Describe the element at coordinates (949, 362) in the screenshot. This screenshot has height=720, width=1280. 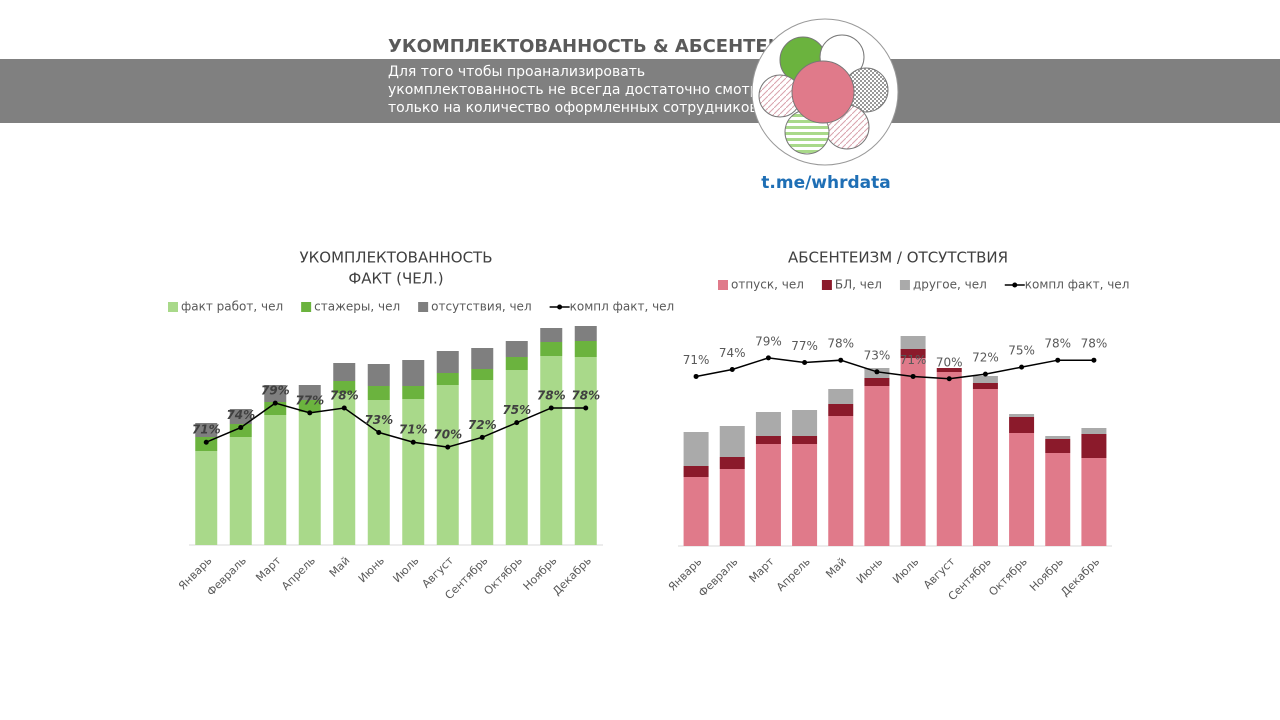
I see `data-label: 70%` at that location.